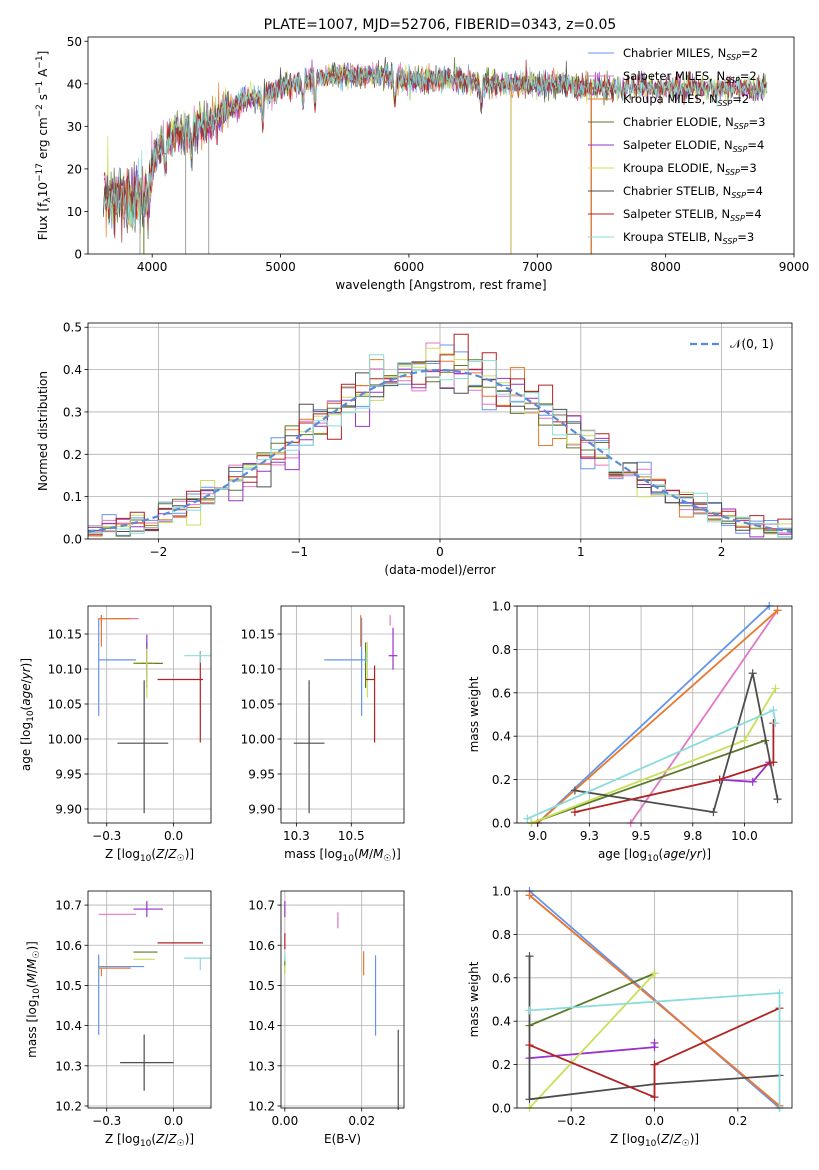 This screenshot has height=1170, width=819. I want to click on y-tick-label: 0.8, so click(501, 935).